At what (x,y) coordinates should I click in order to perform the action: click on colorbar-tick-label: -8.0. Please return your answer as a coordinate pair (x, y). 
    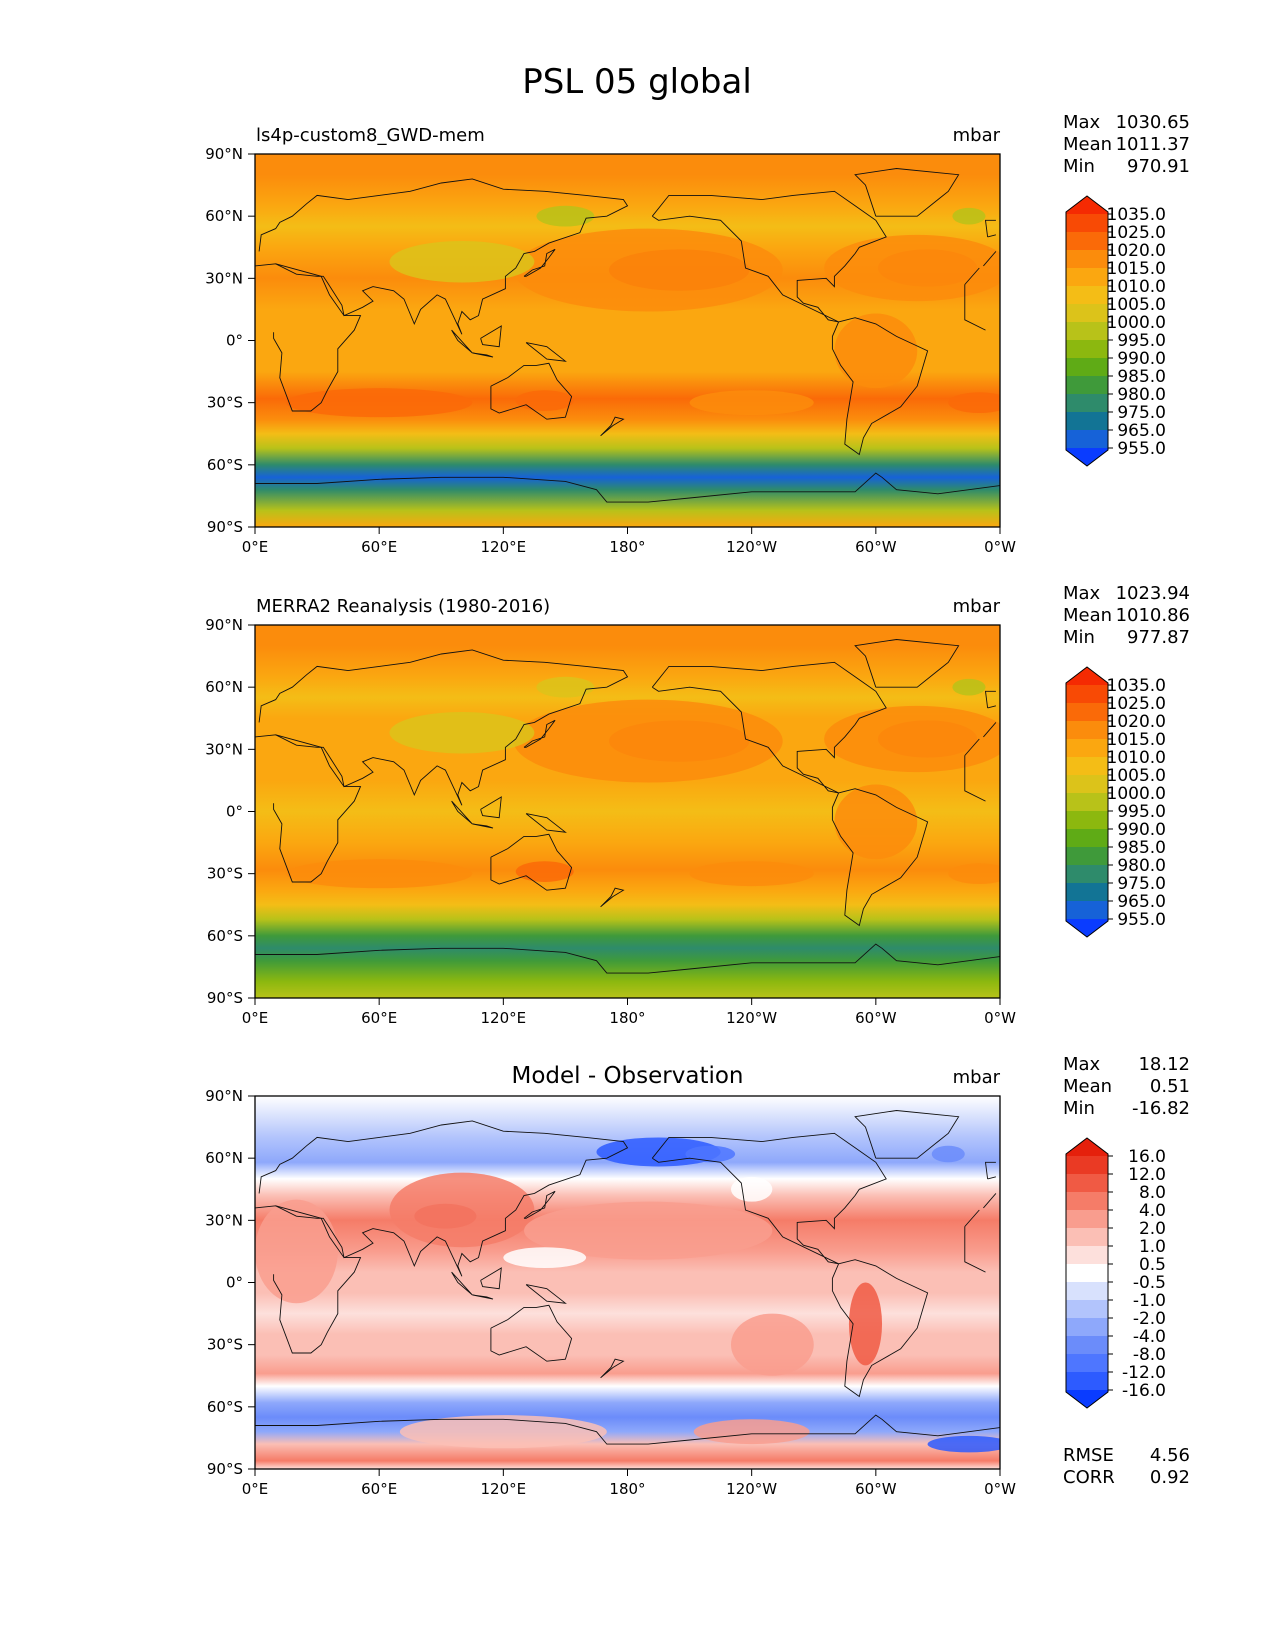
    Looking at the image, I should click on (1149, 1355).